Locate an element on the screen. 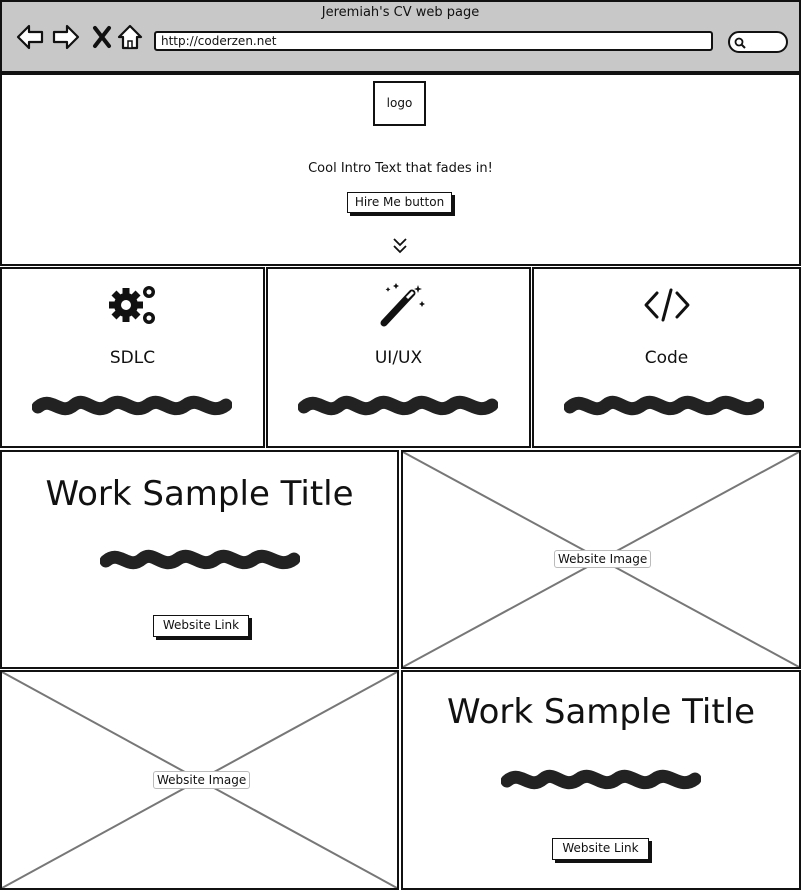  code-icon is located at coordinates (667, 305).